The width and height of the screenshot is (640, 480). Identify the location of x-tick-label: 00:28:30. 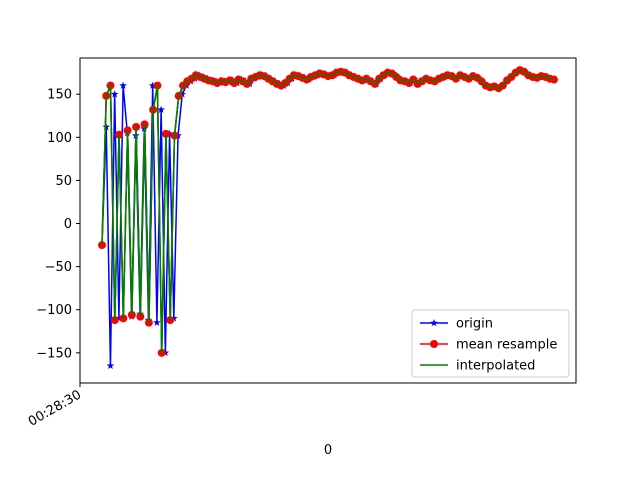
(55, 408).